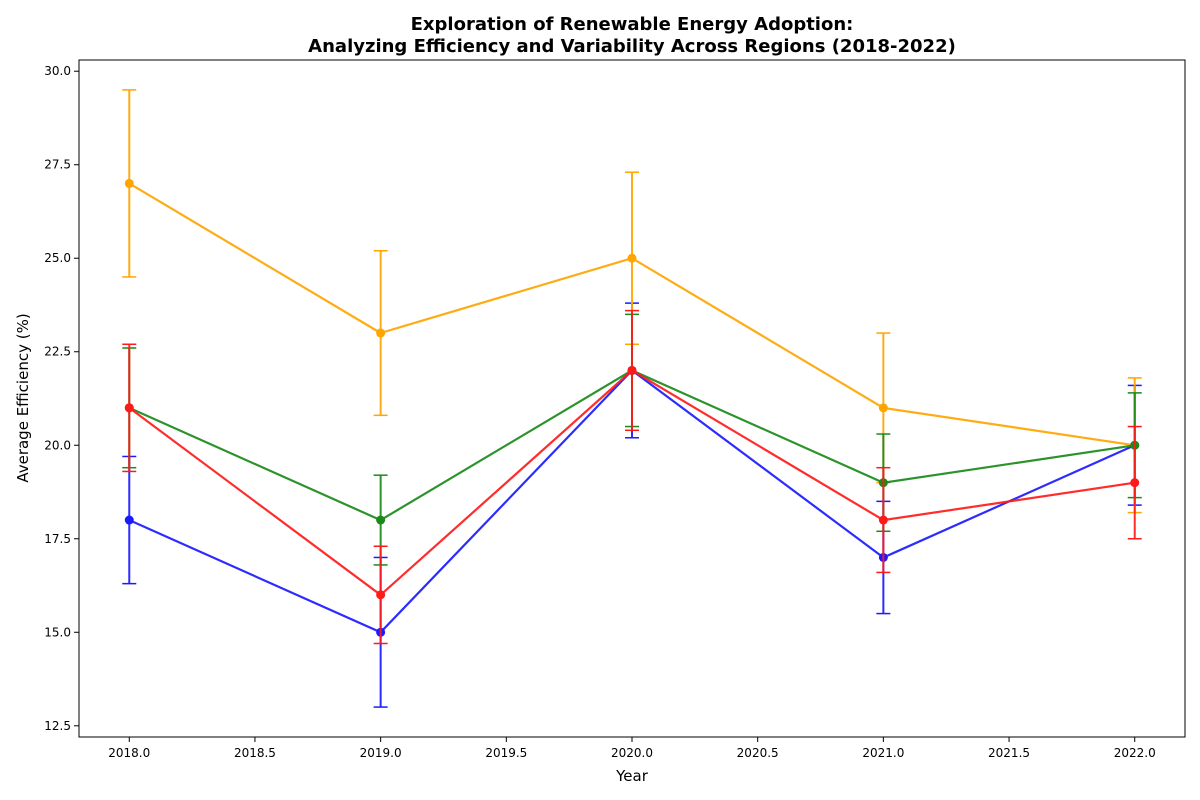  I want to click on x-tick-label: 2018.5, so click(255, 753).